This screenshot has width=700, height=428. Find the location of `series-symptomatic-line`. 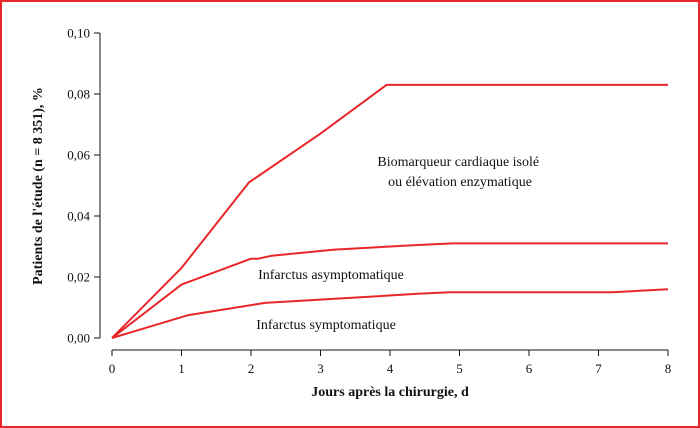

series-symptomatic-line is located at coordinates (390, 313).